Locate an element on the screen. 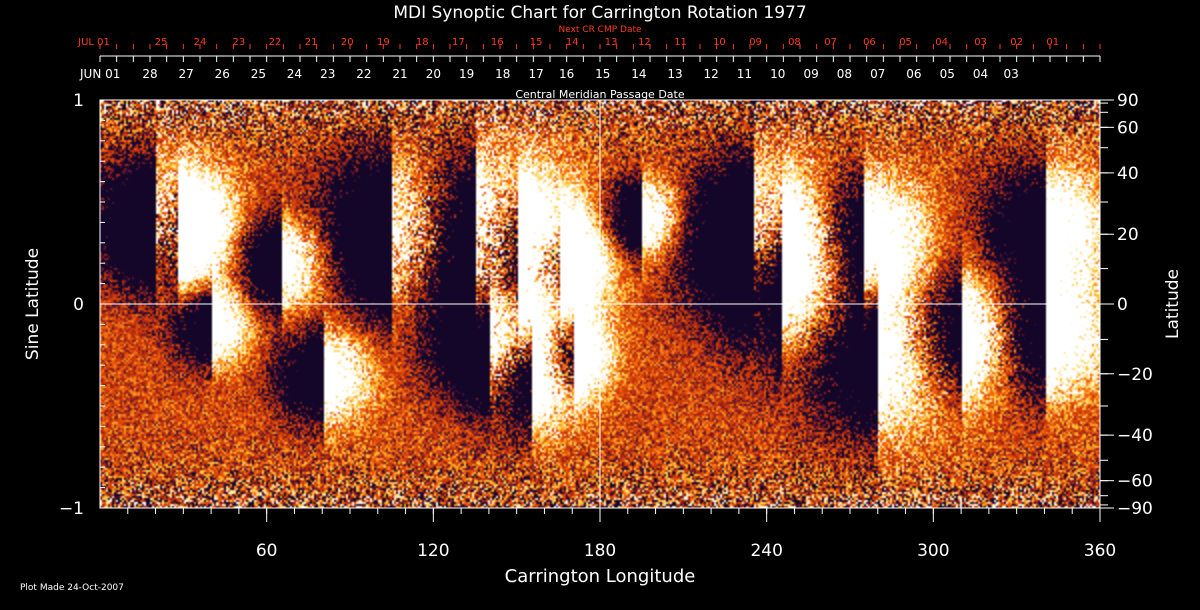 This screenshot has width=1200, height=610. next-cr-date-label: 06 is located at coordinates (869, 42).